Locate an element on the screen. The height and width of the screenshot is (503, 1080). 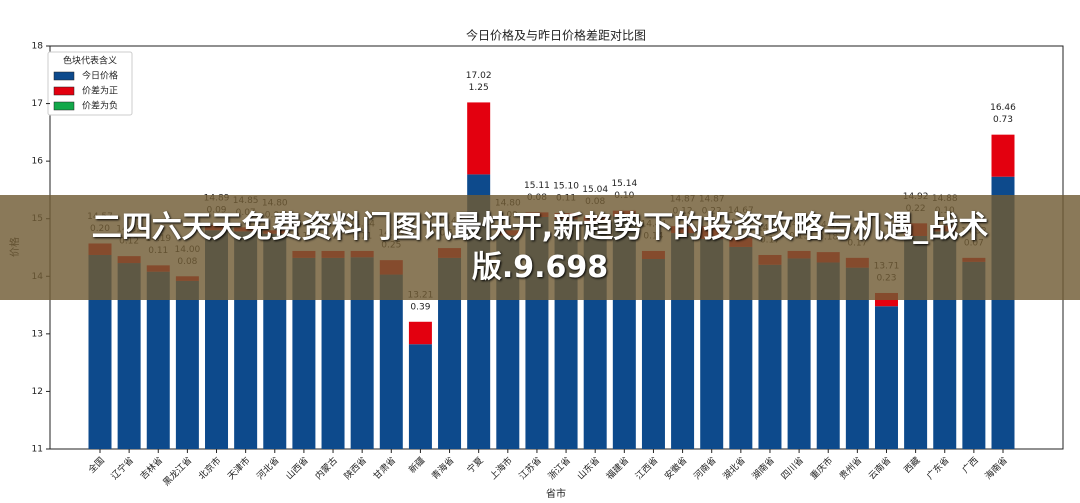
x-tick-label: 青海省 is located at coordinates (443, 468).